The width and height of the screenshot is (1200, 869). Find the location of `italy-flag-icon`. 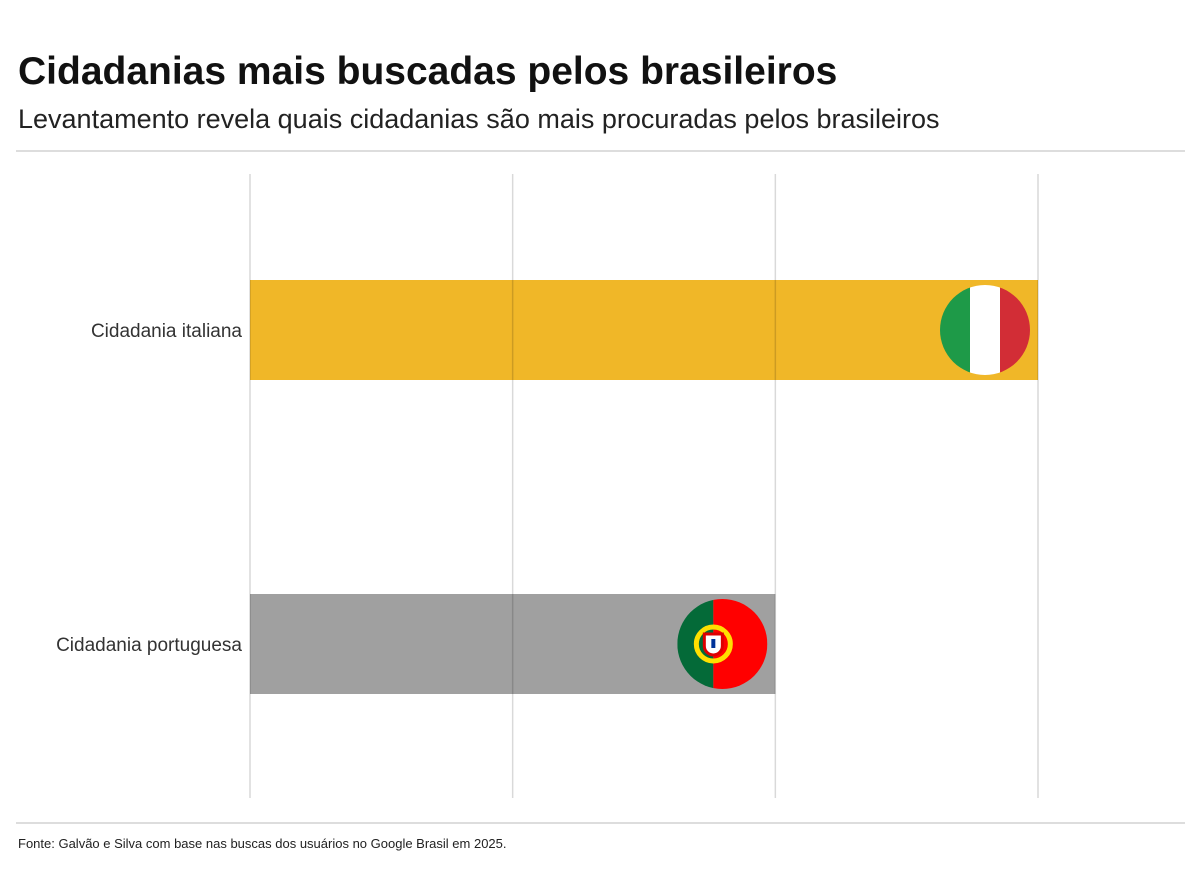

italy-flag-icon is located at coordinates (985, 330).